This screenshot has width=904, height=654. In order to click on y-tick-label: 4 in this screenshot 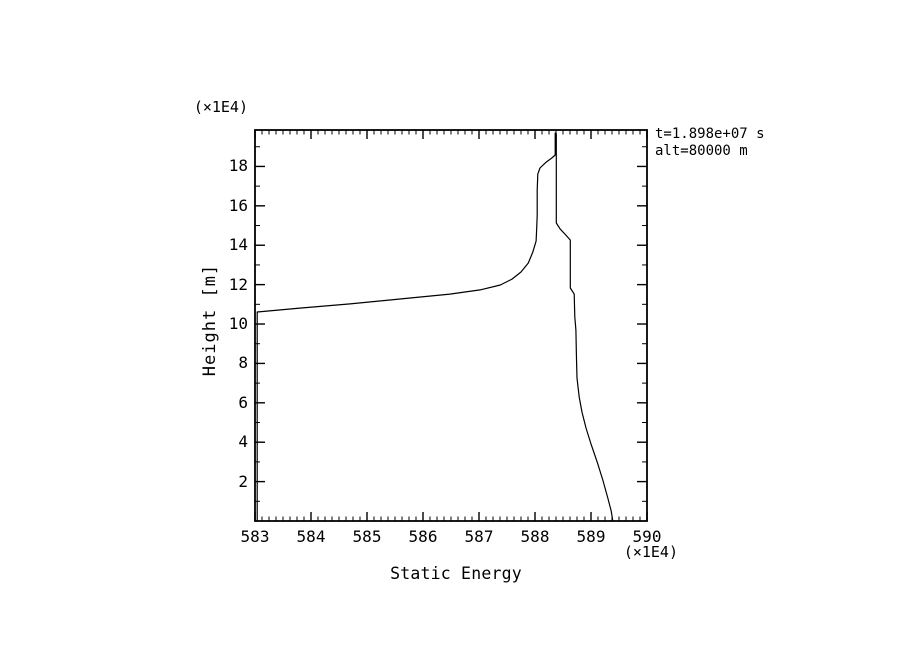, I will do `click(243, 442)`.